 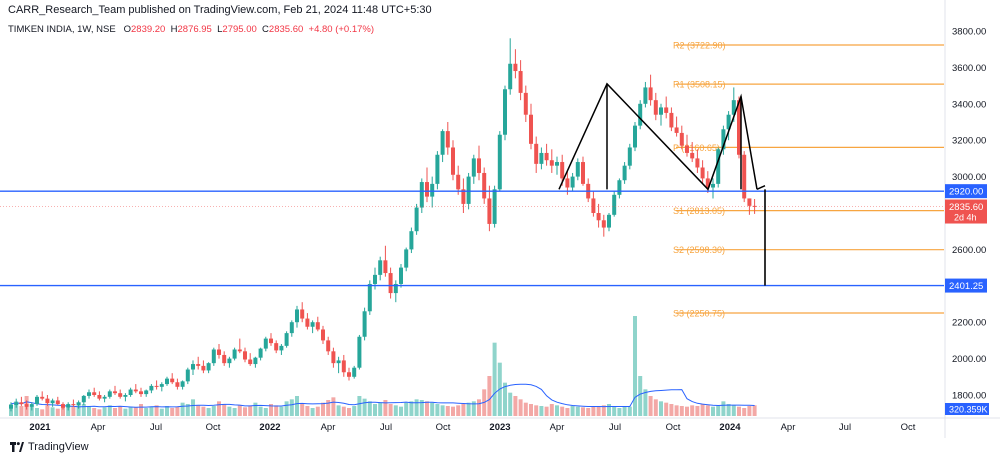 I want to click on symbol-label: TIMKEN INDIA, 1W, NSE, so click(x=62, y=29).